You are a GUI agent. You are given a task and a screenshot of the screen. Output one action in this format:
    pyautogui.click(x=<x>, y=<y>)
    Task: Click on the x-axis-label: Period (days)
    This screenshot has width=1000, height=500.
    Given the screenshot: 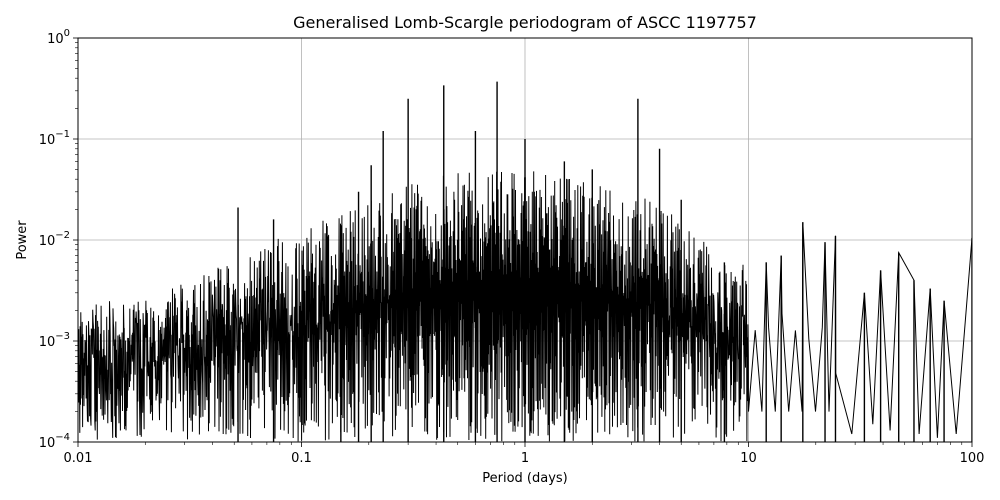 What is the action you would take?
    pyautogui.click(x=525, y=478)
    